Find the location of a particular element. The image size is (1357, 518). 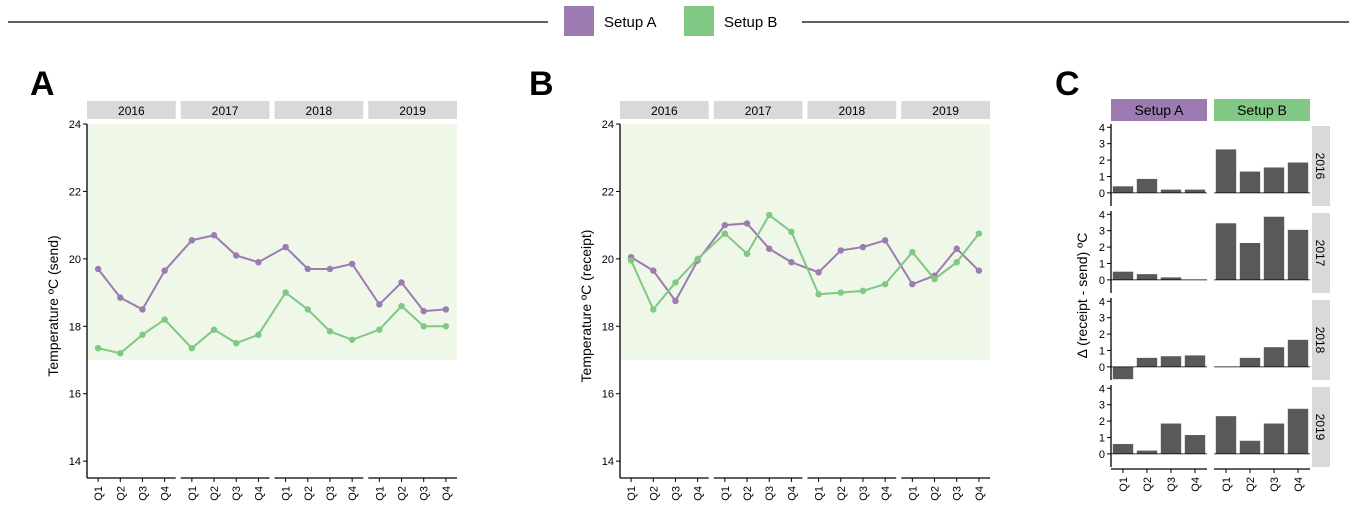

row-label-2017: 2017 is located at coordinates (1320, 253).